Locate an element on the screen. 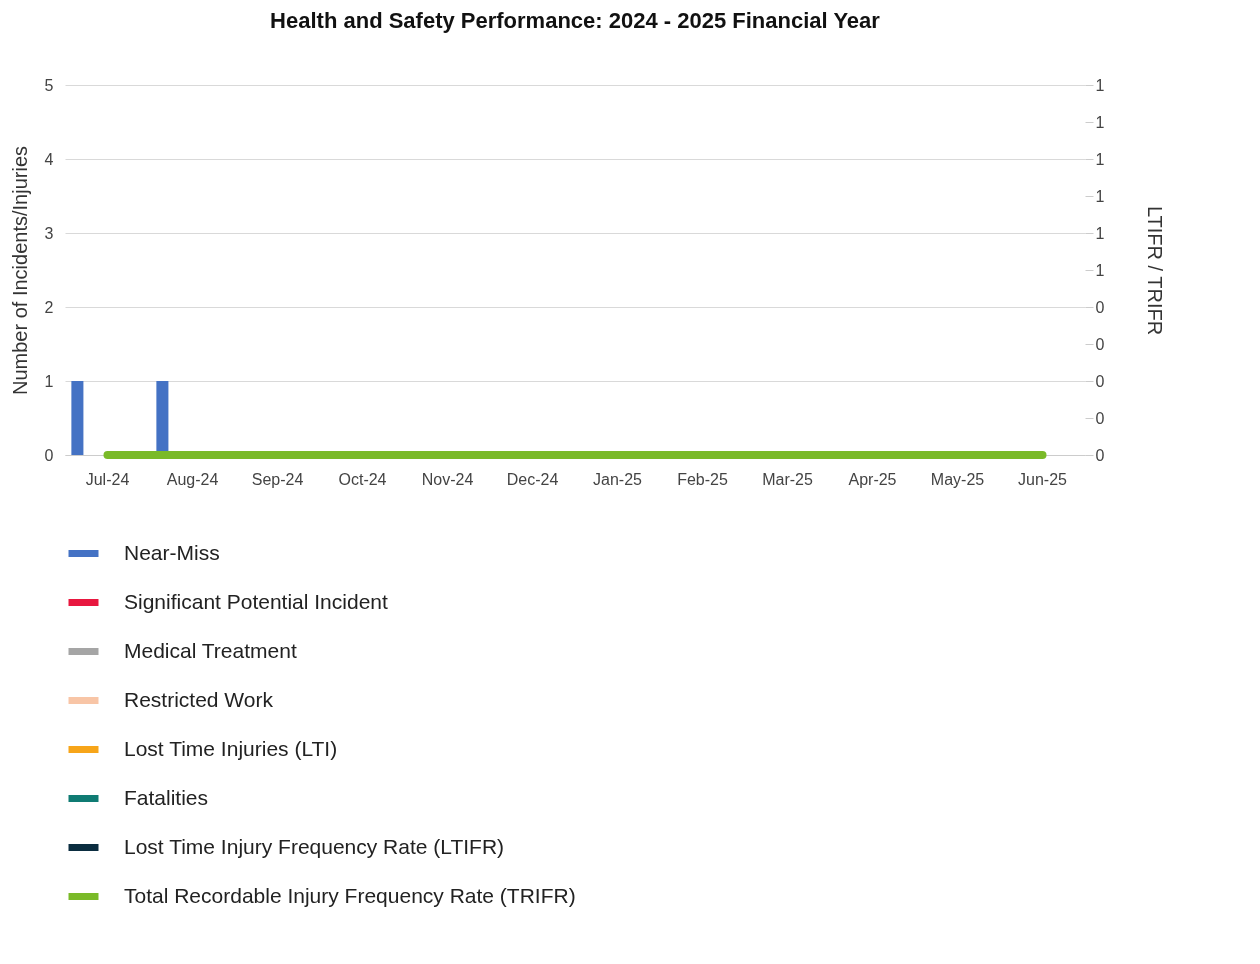  x-tick-label: Jun-25 is located at coordinates (1043, 479).